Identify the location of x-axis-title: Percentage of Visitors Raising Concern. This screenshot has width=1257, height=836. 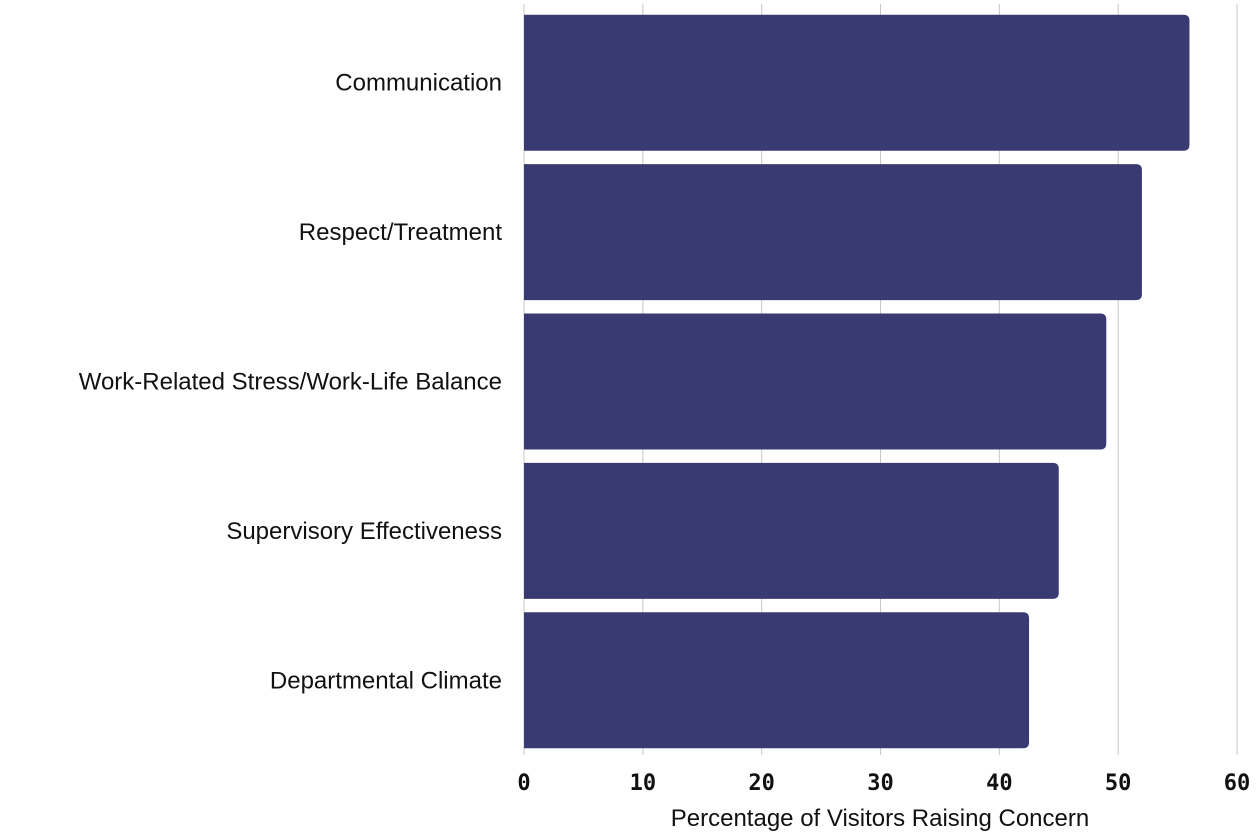
(880, 818).